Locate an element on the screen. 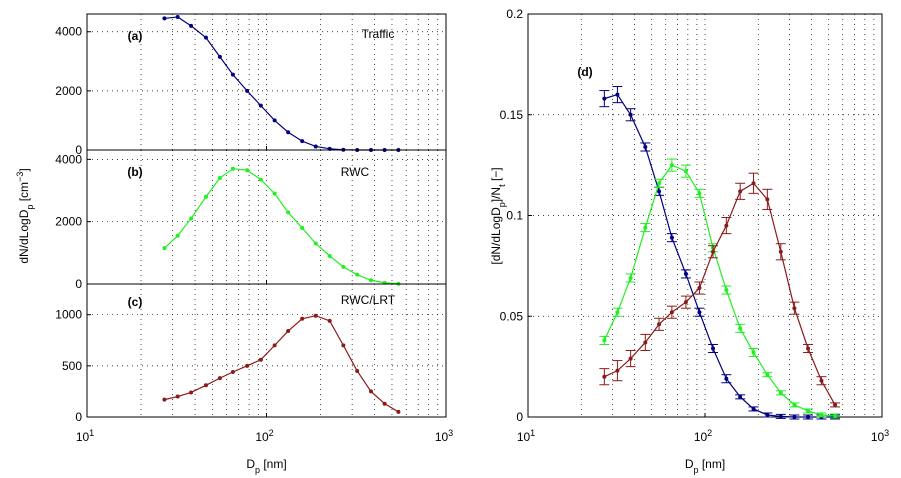  label-part: ]/N is located at coordinates (496, 194).